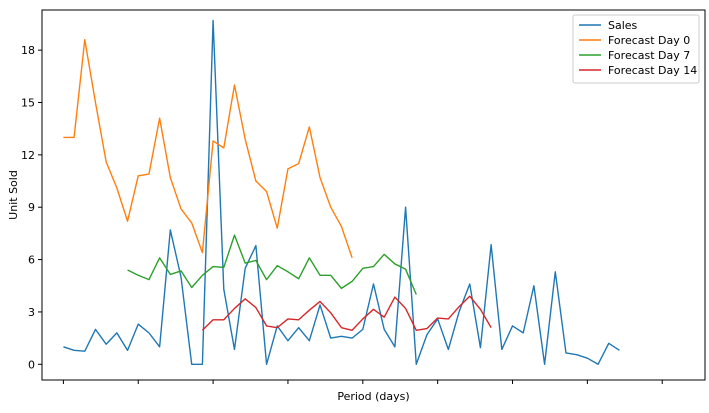  Describe the element at coordinates (373, 396) in the screenshot. I see `x-axis-label: Period (days)` at that location.